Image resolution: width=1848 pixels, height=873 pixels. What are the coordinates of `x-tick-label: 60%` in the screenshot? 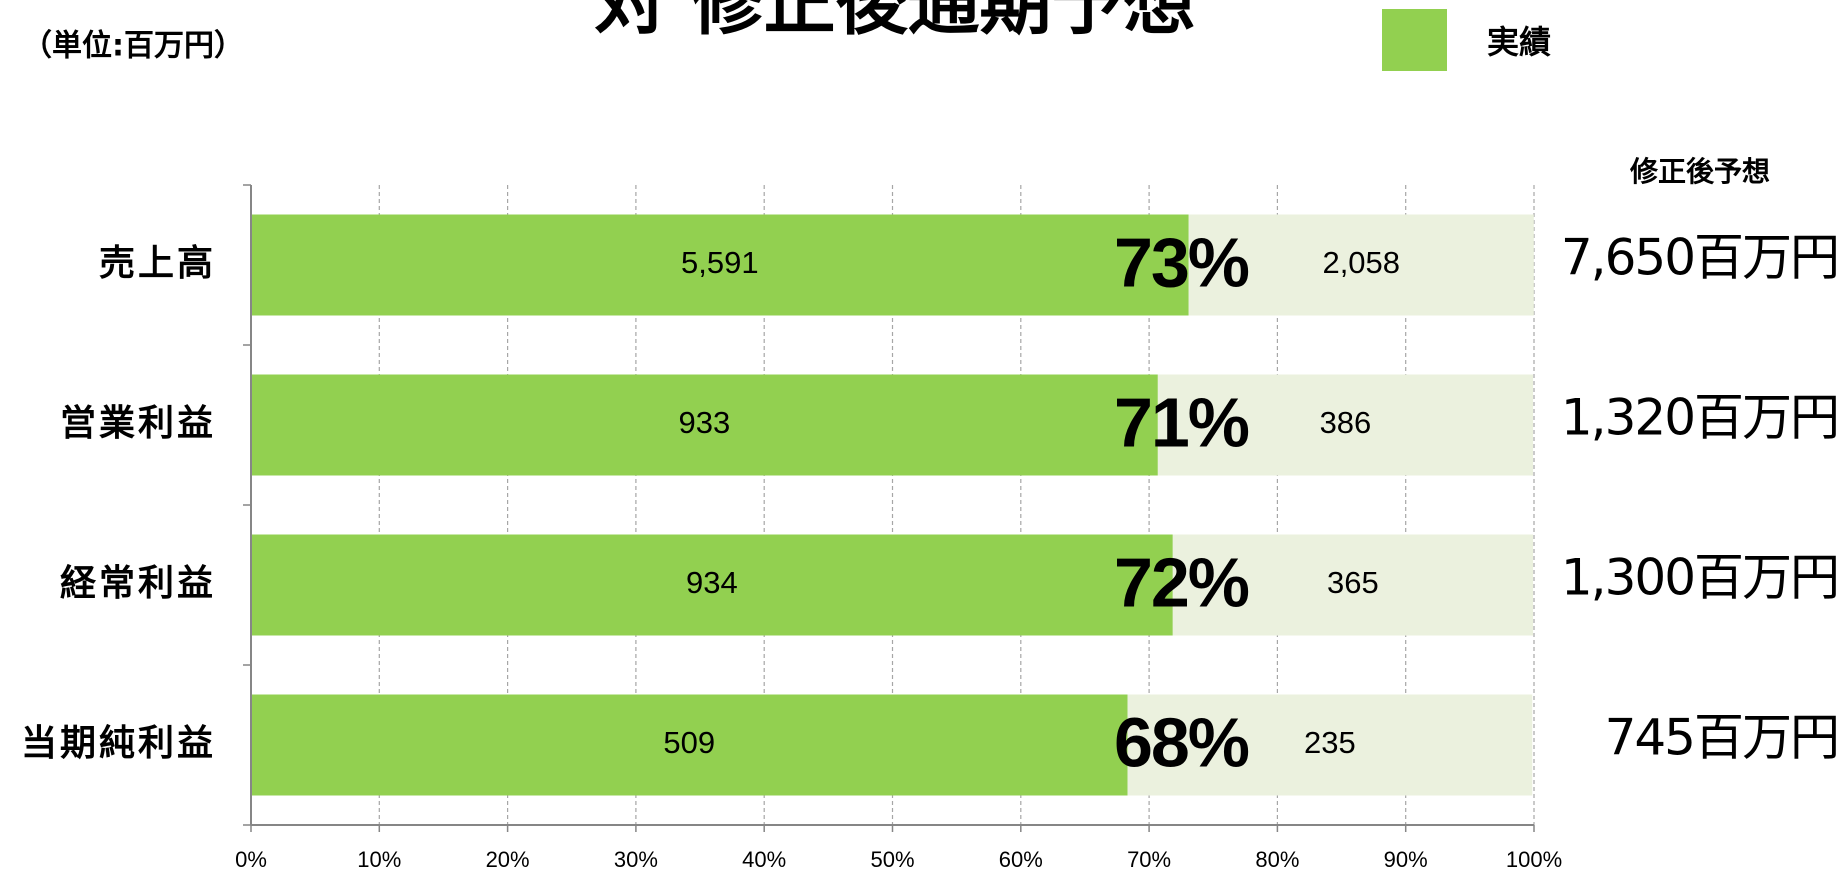 It's located at (1021, 859).